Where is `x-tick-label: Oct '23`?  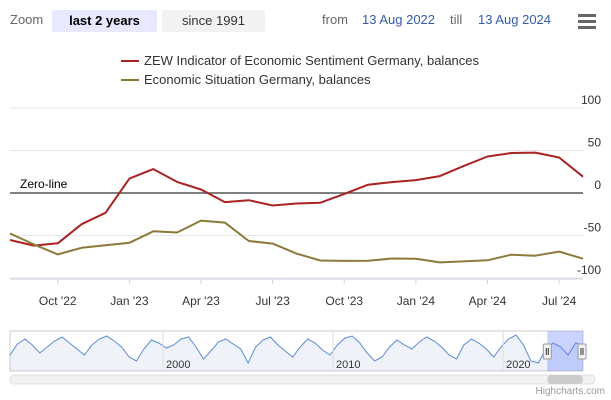
x-tick-label: Oct '23 is located at coordinates (344, 301).